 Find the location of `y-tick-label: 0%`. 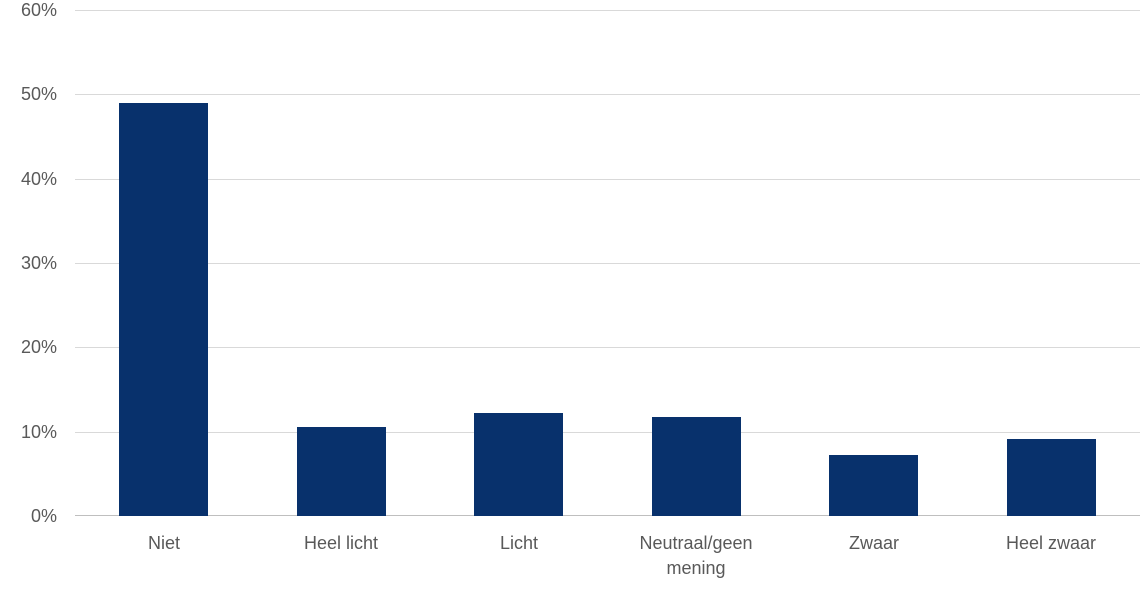

y-tick-label: 0% is located at coordinates (43, 516).